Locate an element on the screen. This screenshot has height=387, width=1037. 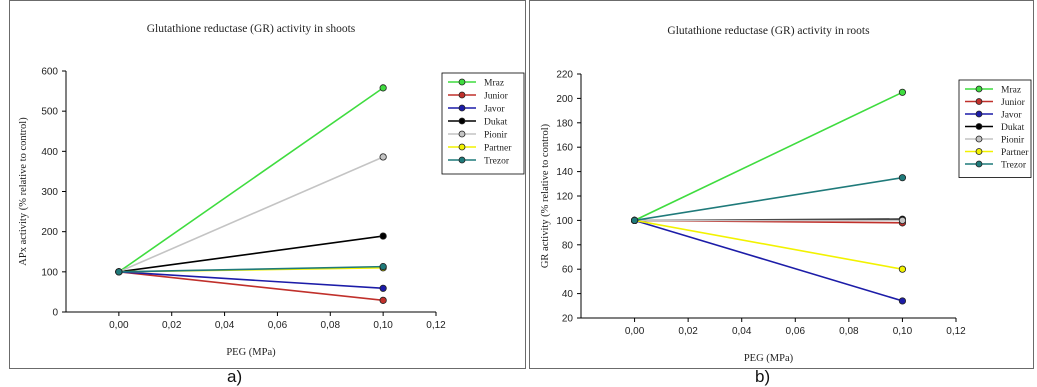
caption-b: b) is located at coordinates (763, 376).